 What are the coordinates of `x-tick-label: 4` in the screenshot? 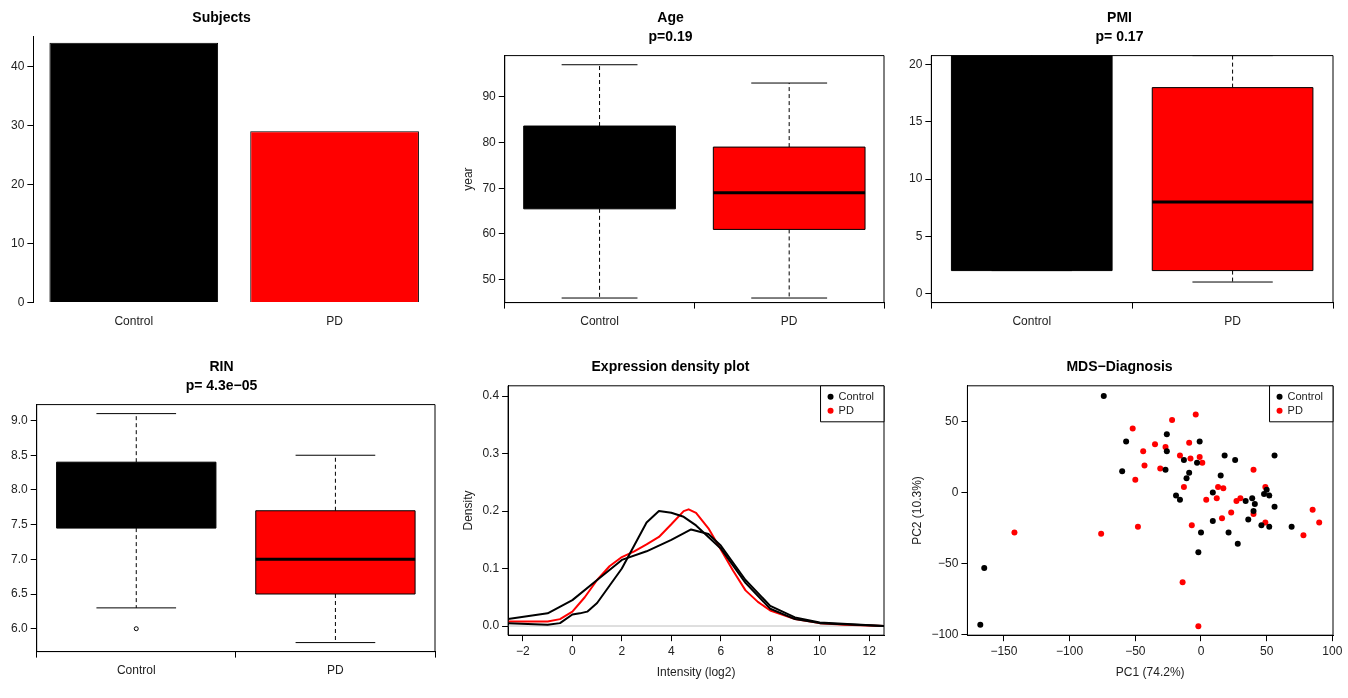 It's located at (671, 650).